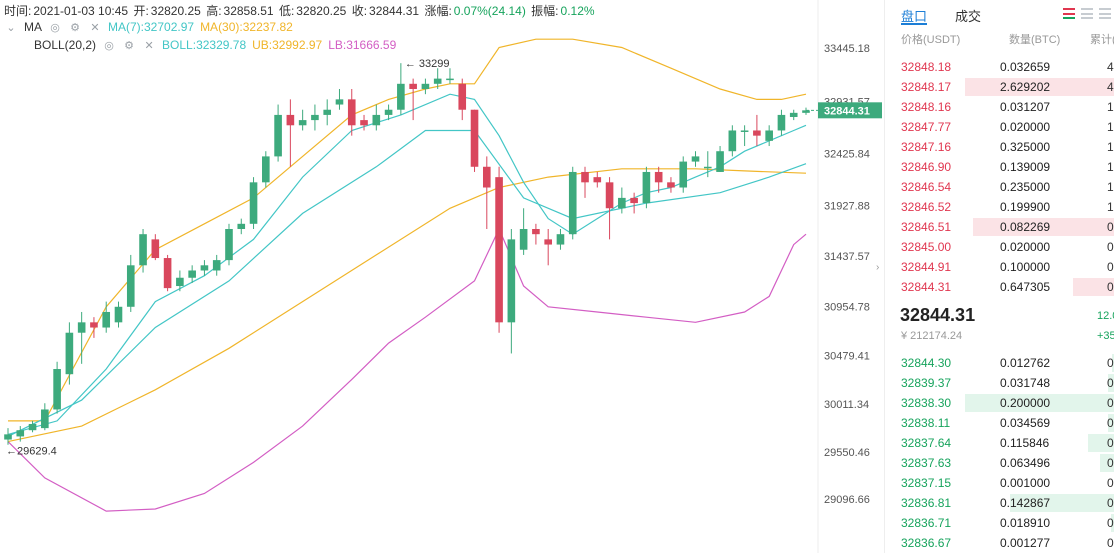 The image size is (1114, 553). What do you see at coordinates (1110, 443) in the screenshot?
I see `bid-total: 0.394` at bounding box center [1110, 443].